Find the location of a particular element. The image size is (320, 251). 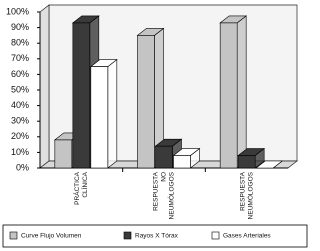

legend-label: Curve Flujo Volumen is located at coordinates (51, 236).